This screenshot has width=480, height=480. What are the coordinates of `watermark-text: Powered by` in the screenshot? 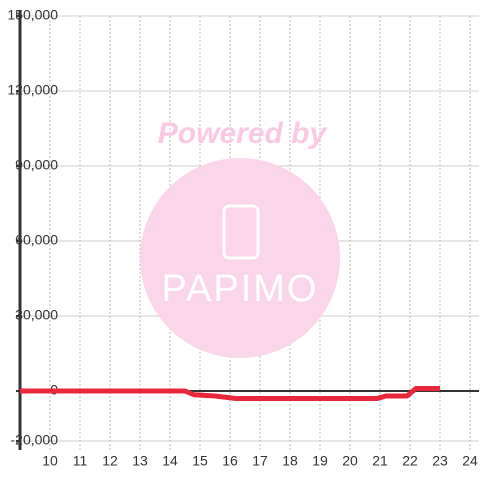 It's located at (243, 133).